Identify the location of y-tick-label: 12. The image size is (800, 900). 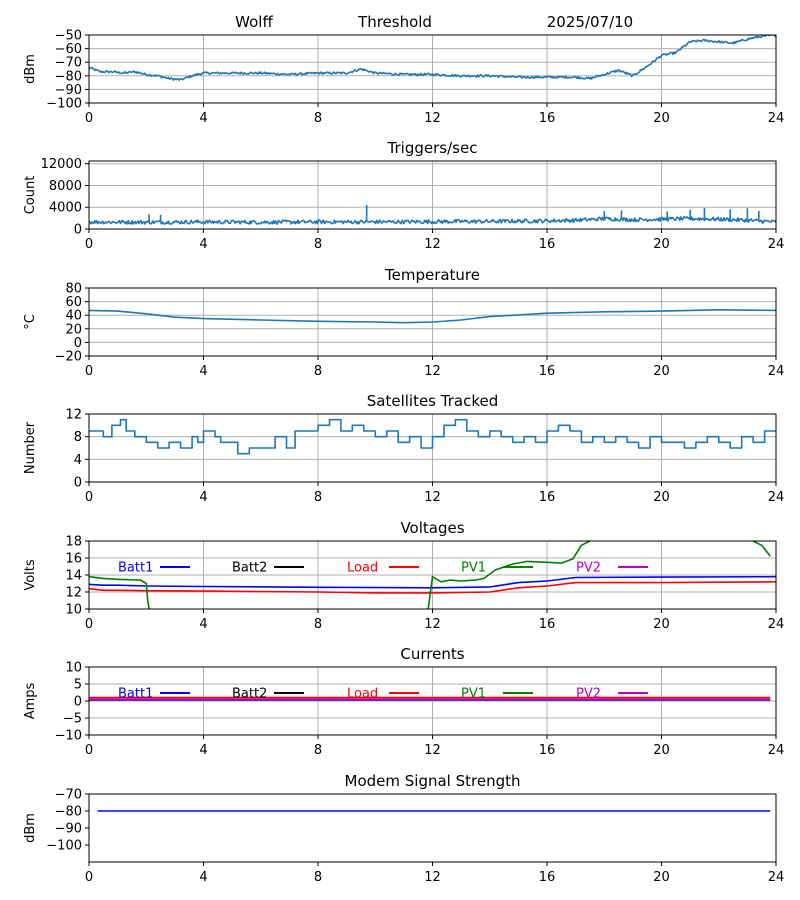
(73, 593).